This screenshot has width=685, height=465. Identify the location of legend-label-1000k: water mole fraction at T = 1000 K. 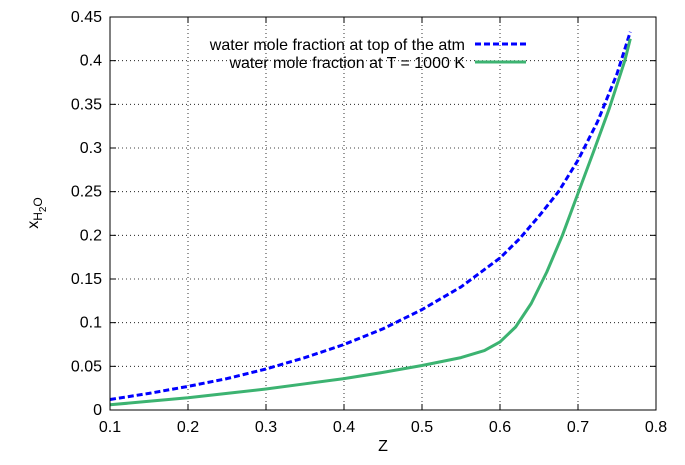
(346, 63).